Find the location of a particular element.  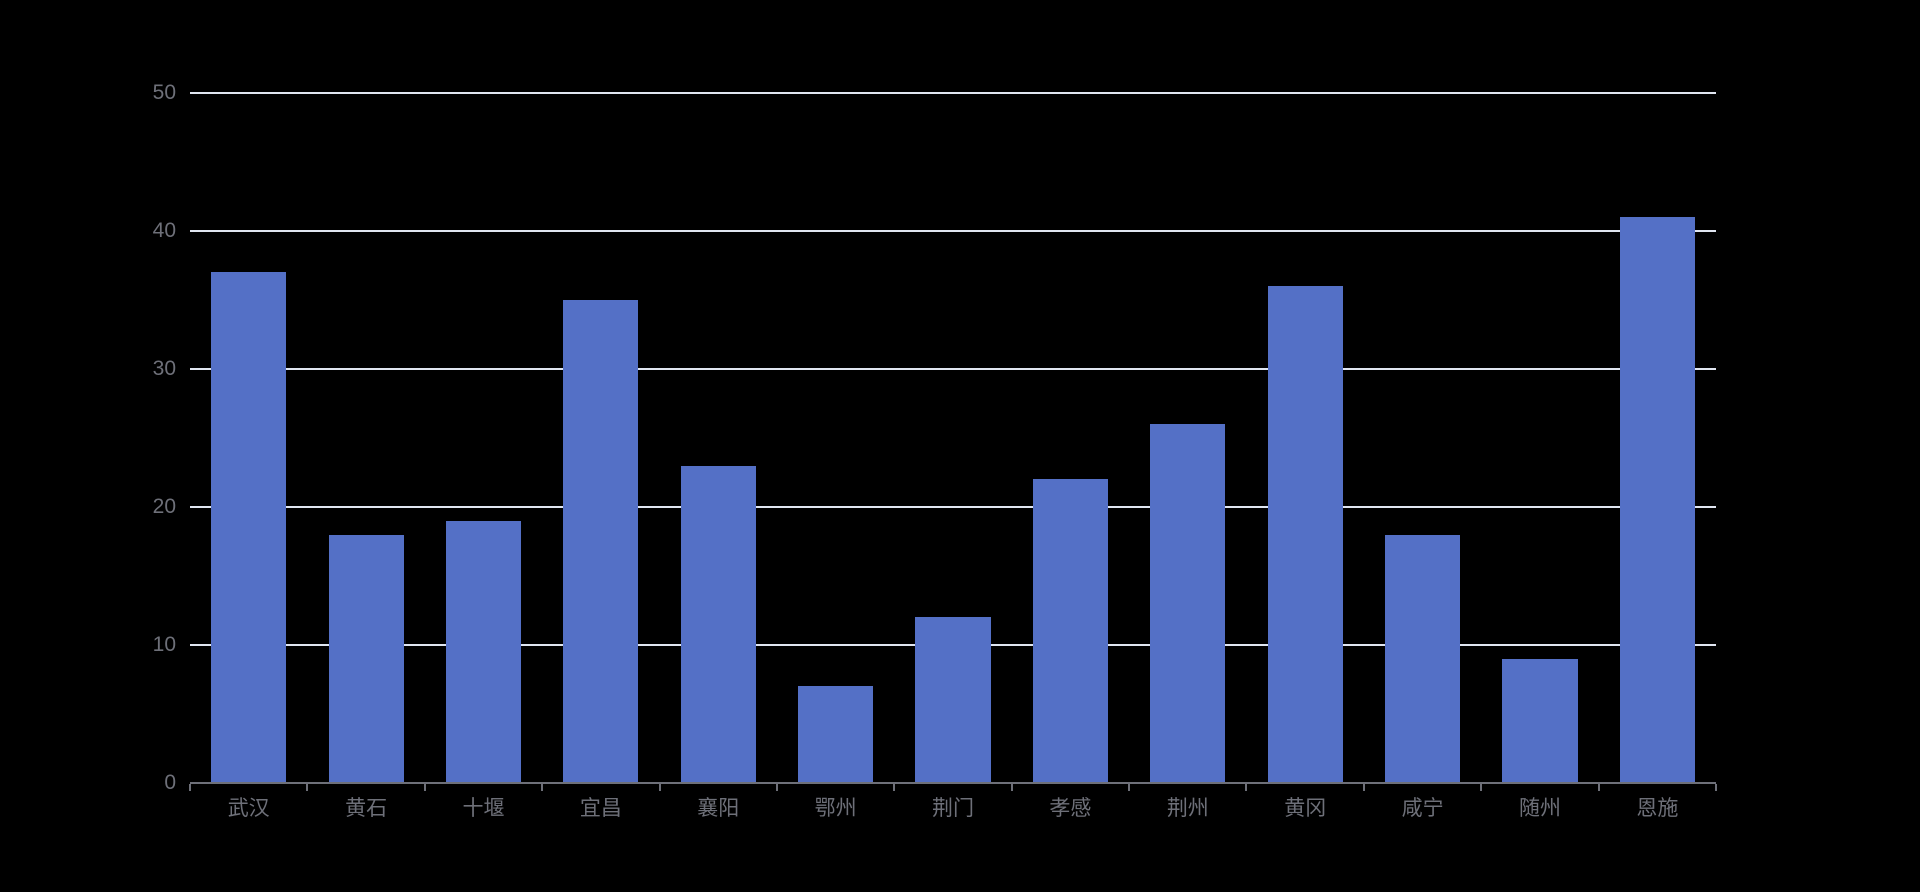

x-axis-label: 黄石 is located at coordinates (366, 808).